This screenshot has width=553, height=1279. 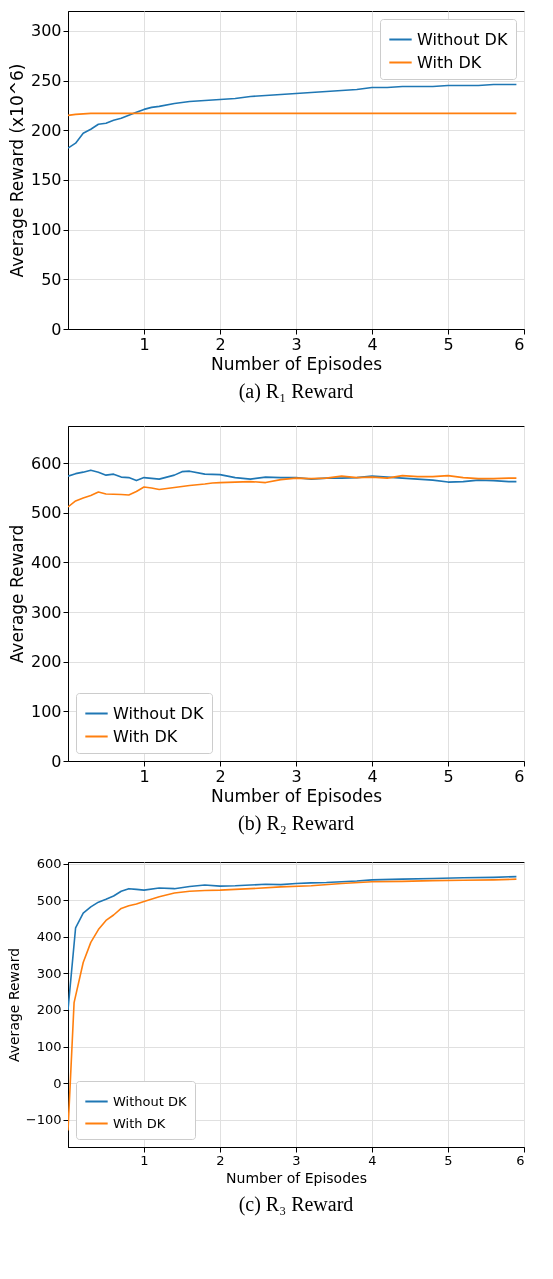 What do you see at coordinates (51, 279) in the screenshot?
I see `y-tick-label: 50` at bounding box center [51, 279].